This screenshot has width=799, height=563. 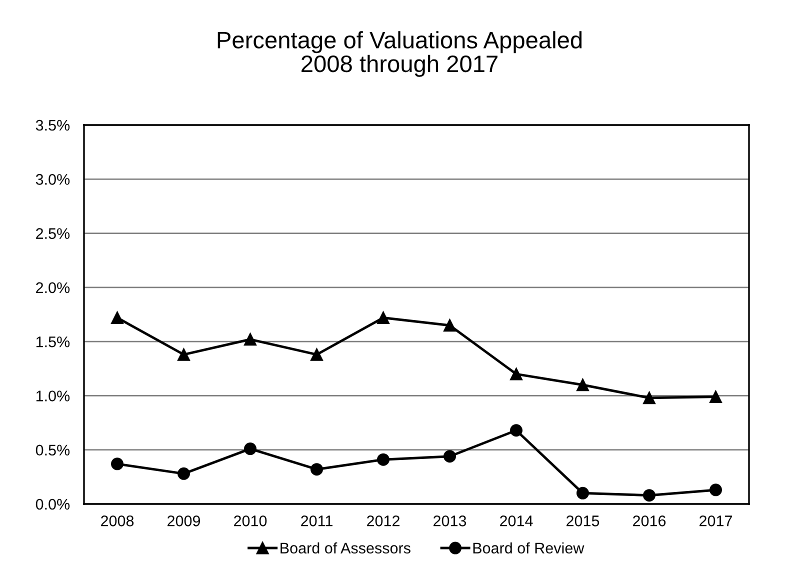 What do you see at coordinates (516, 521) in the screenshot?
I see `x-tick-label: 2014` at bounding box center [516, 521].